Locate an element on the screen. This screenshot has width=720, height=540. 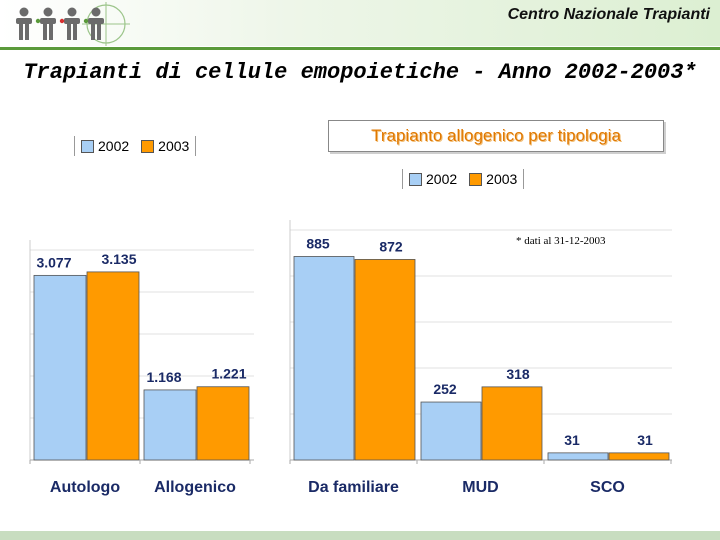
data-label-da-familiare-2002: 885 is located at coordinates (318, 243).